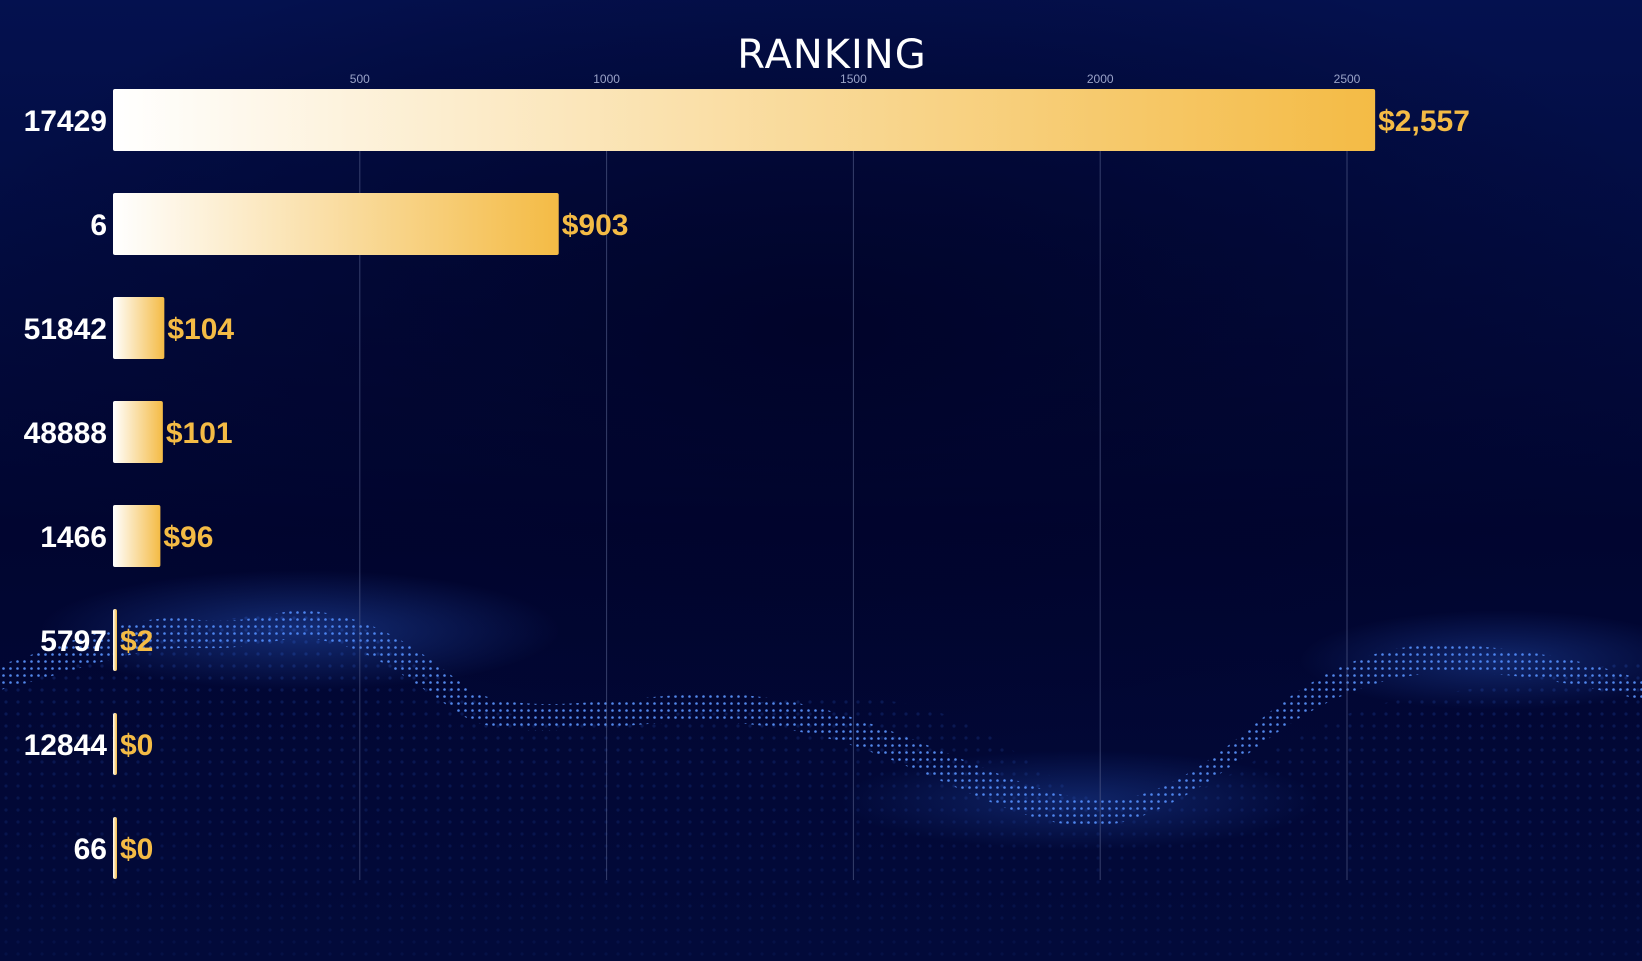  I want to click on category-label: 17429, so click(65, 121).